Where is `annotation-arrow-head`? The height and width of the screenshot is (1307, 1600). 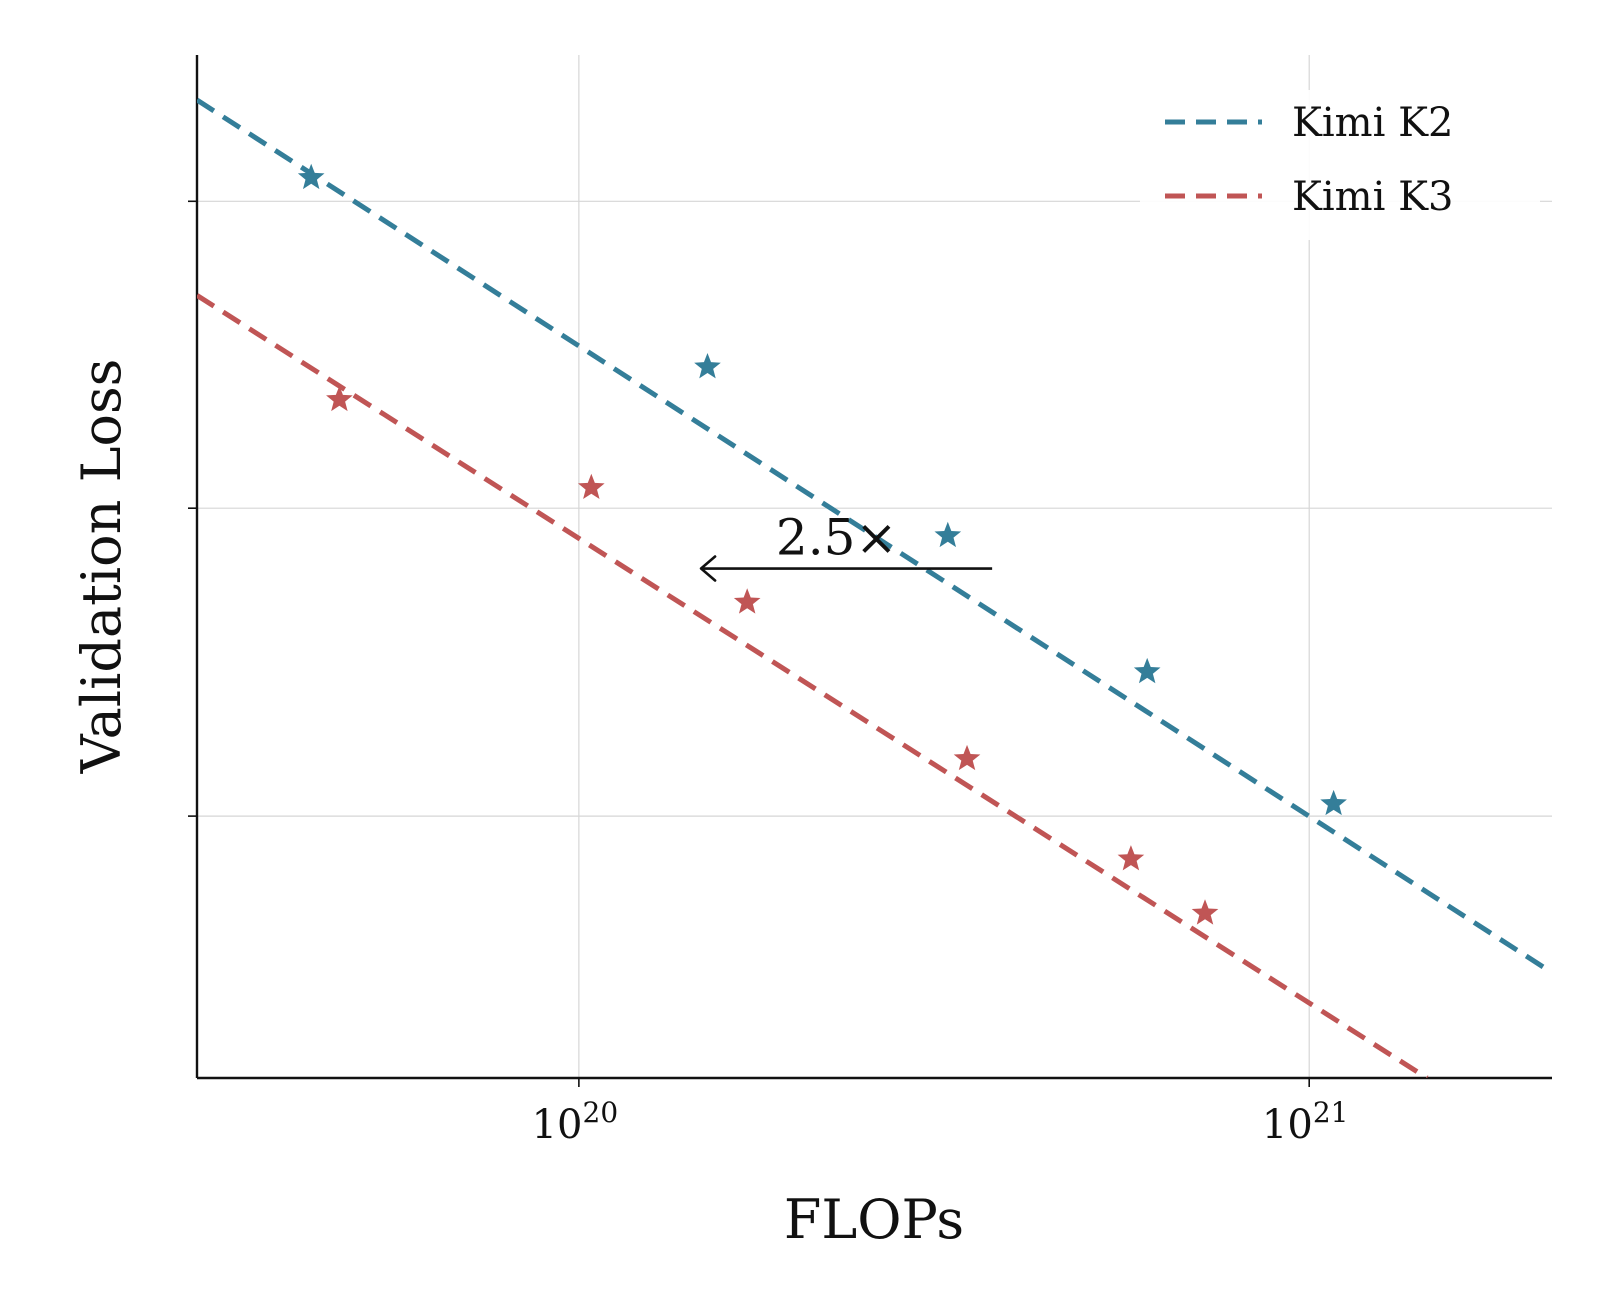
annotation-arrow-head is located at coordinates (708, 568).